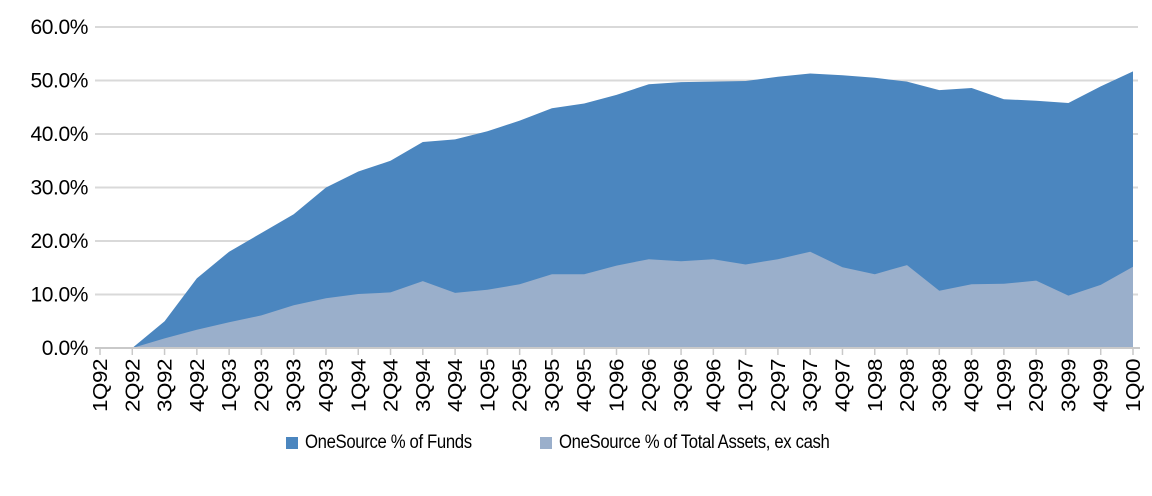  I want to click on x-tick-label: 1Q94, so click(359, 385).